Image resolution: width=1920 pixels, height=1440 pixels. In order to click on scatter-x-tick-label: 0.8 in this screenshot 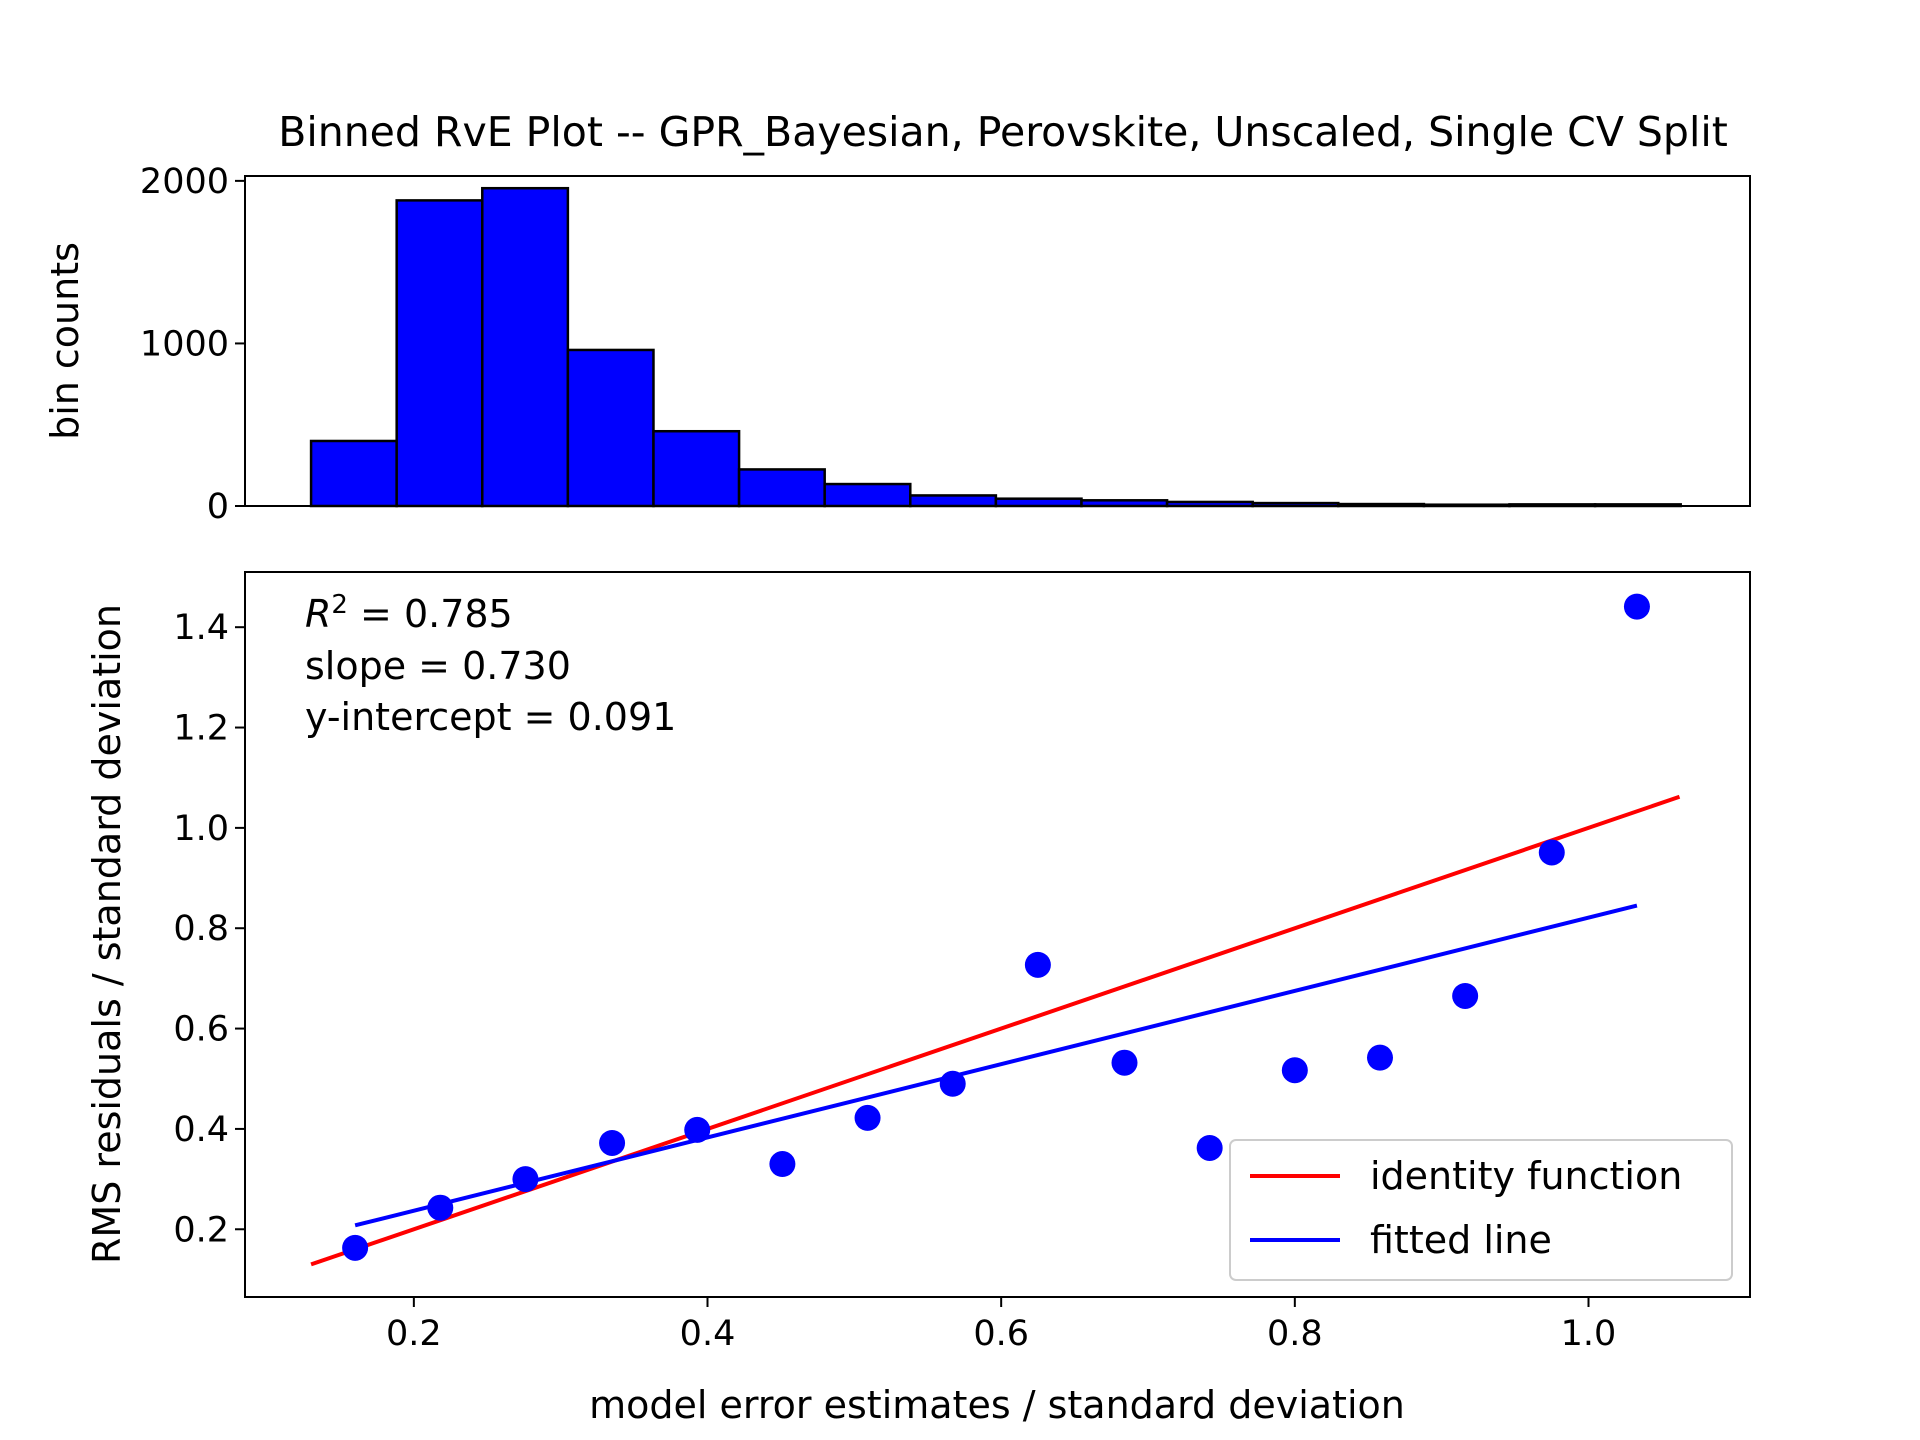, I will do `click(1295, 1334)`.